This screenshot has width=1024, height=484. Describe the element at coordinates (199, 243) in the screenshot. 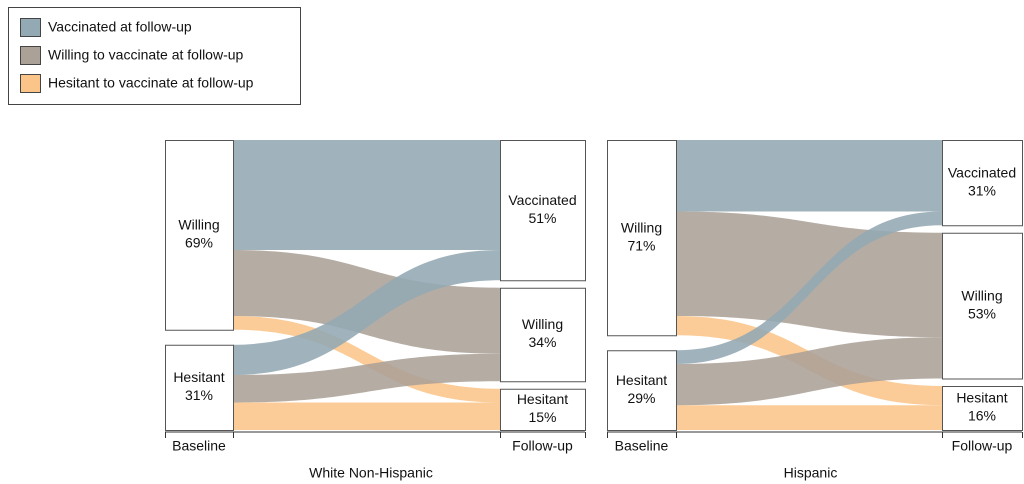

I see `node-value: 69%` at that location.